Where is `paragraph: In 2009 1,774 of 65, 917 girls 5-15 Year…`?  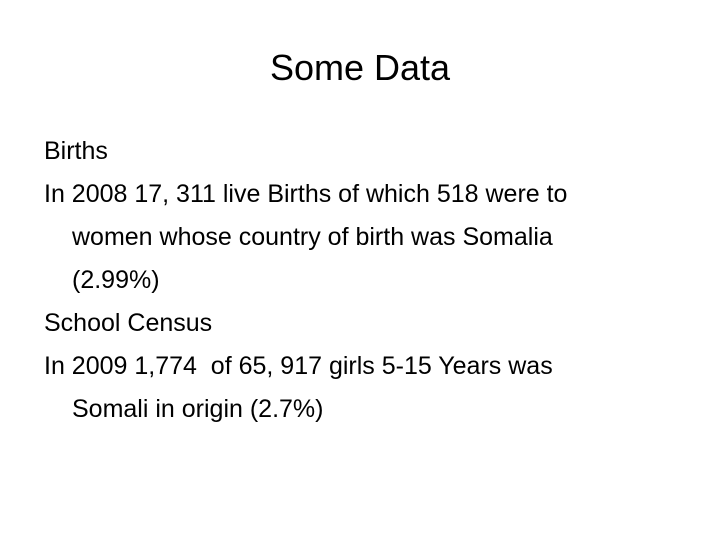 paragraph: In 2009 1,774 of 65, 917 girls 5-15 Year… is located at coordinates (374, 388).